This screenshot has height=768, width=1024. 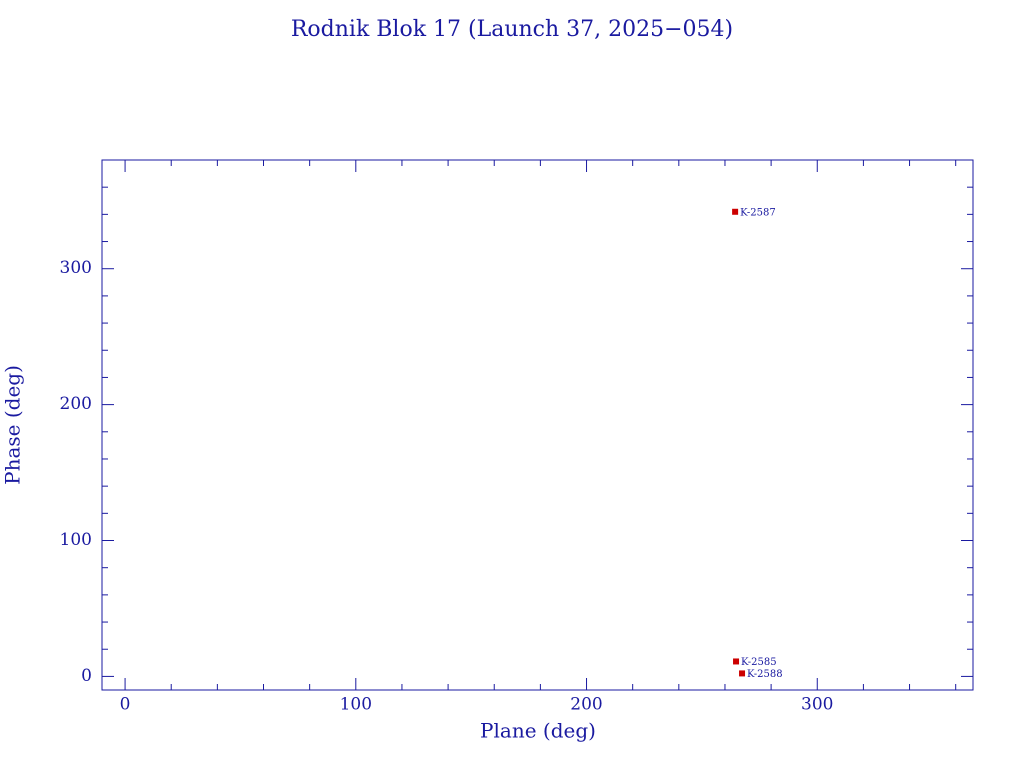 I want to click on point-label: K-2585, so click(x=759, y=662).